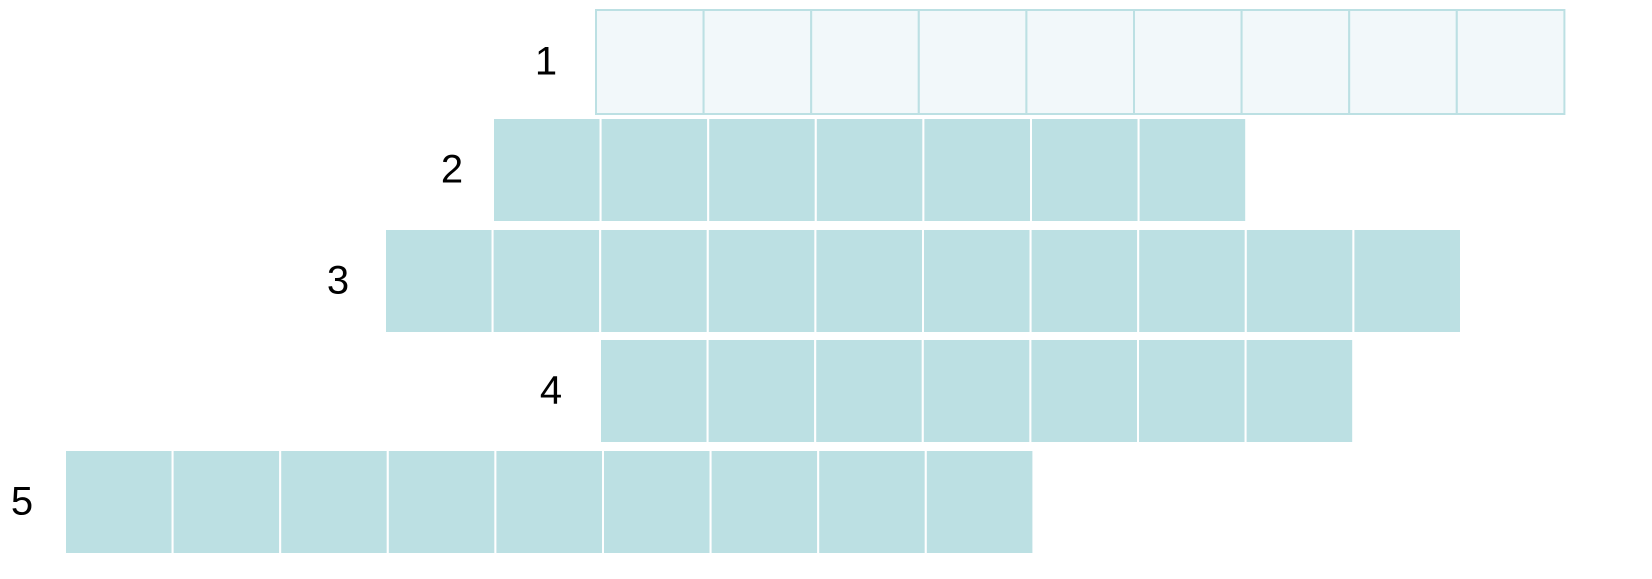 The image size is (1652, 579). What do you see at coordinates (452, 170) in the screenshot?
I see `clue-number: 2` at bounding box center [452, 170].